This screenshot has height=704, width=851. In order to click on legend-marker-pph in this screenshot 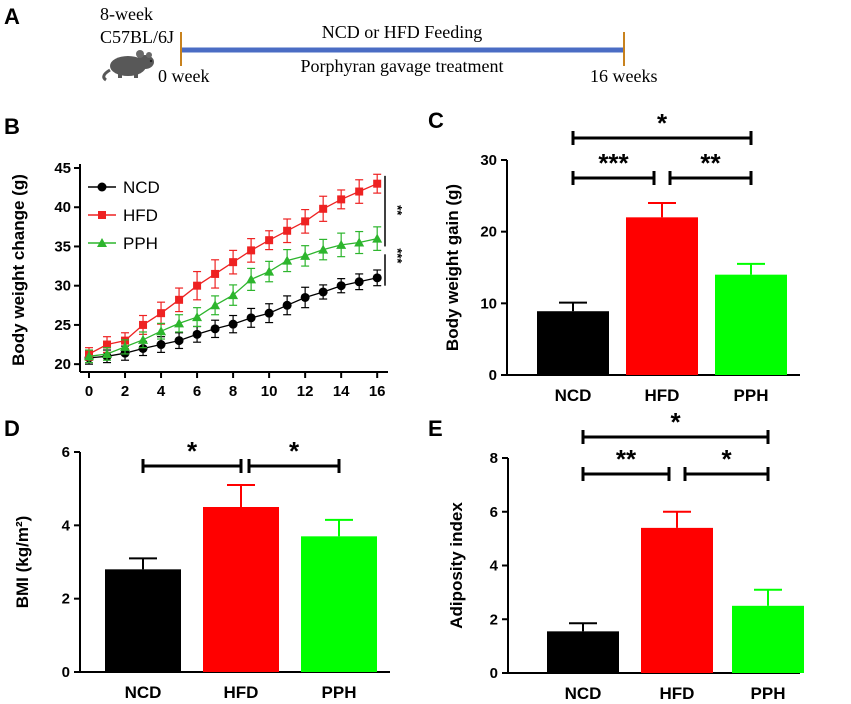, I will do `click(102, 242)`.